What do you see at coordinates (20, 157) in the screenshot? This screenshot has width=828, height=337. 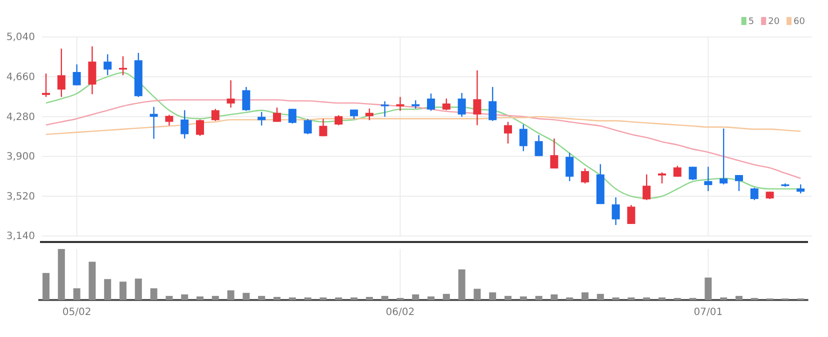 I see `y-tick-label: 3,900` at bounding box center [20, 157].